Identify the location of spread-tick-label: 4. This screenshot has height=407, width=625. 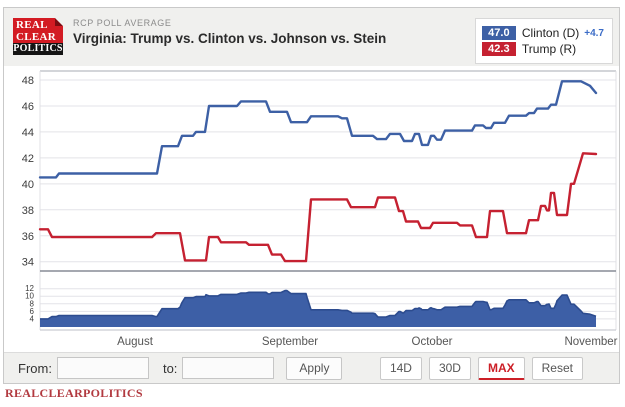
(32, 318).